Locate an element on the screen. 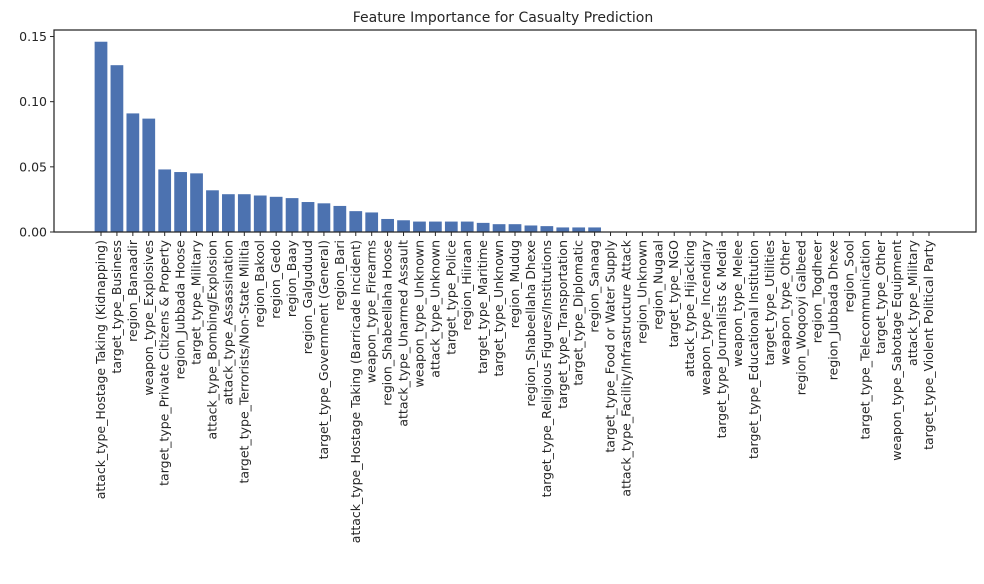 Image resolution: width=984 pixels, height=584 pixels. x-tick-label: target_type_Business is located at coordinates (116, 307).